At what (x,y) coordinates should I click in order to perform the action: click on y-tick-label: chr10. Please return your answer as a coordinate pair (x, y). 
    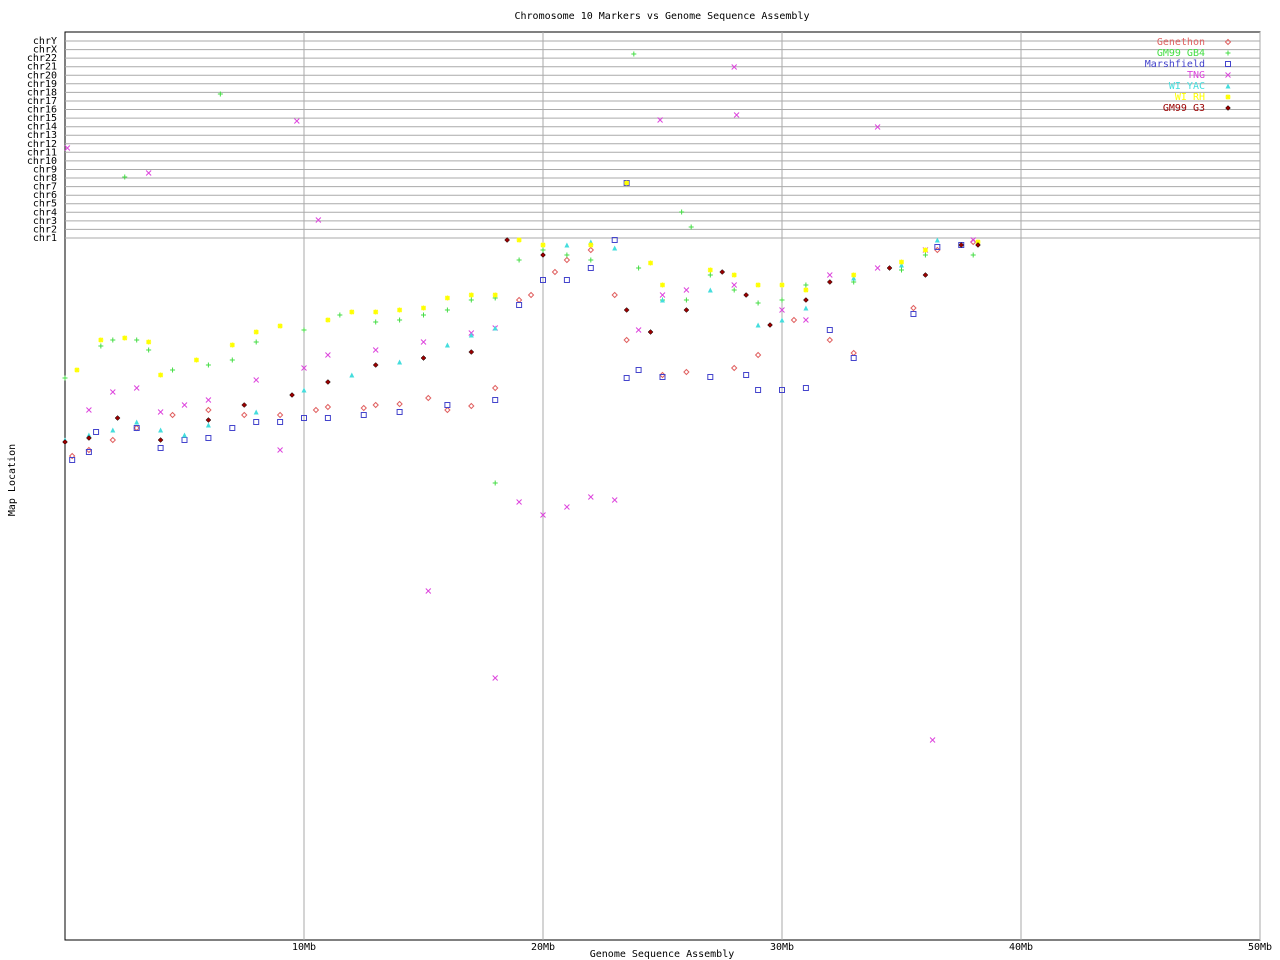
    Looking at the image, I should click on (42, 161).